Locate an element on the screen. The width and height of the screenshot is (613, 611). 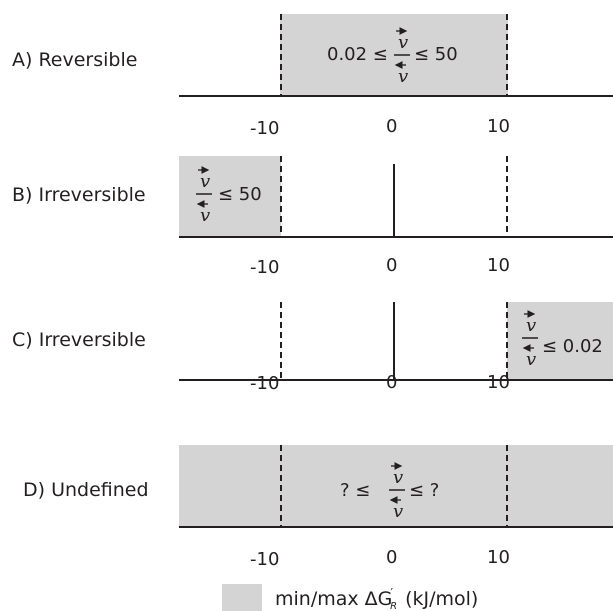
panel-b-tick-neg10: -10 is located at coordinates (264, 267).